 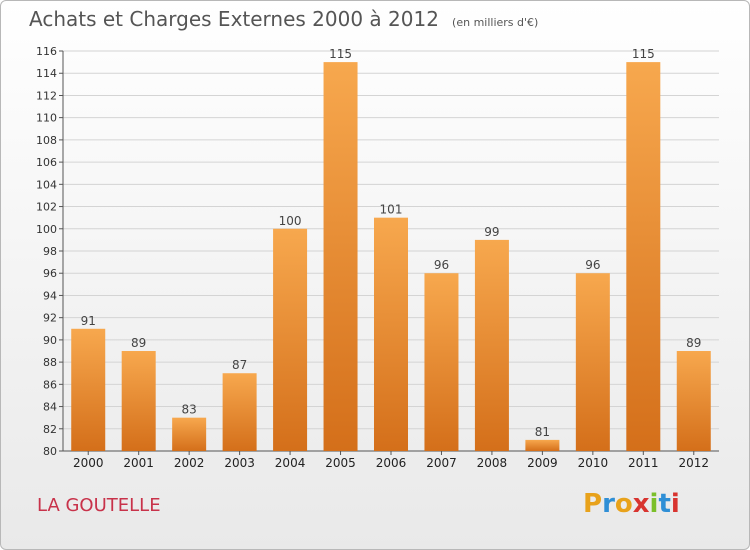 I want to click on y-tick-label: 80, so click(x=50, y=451).